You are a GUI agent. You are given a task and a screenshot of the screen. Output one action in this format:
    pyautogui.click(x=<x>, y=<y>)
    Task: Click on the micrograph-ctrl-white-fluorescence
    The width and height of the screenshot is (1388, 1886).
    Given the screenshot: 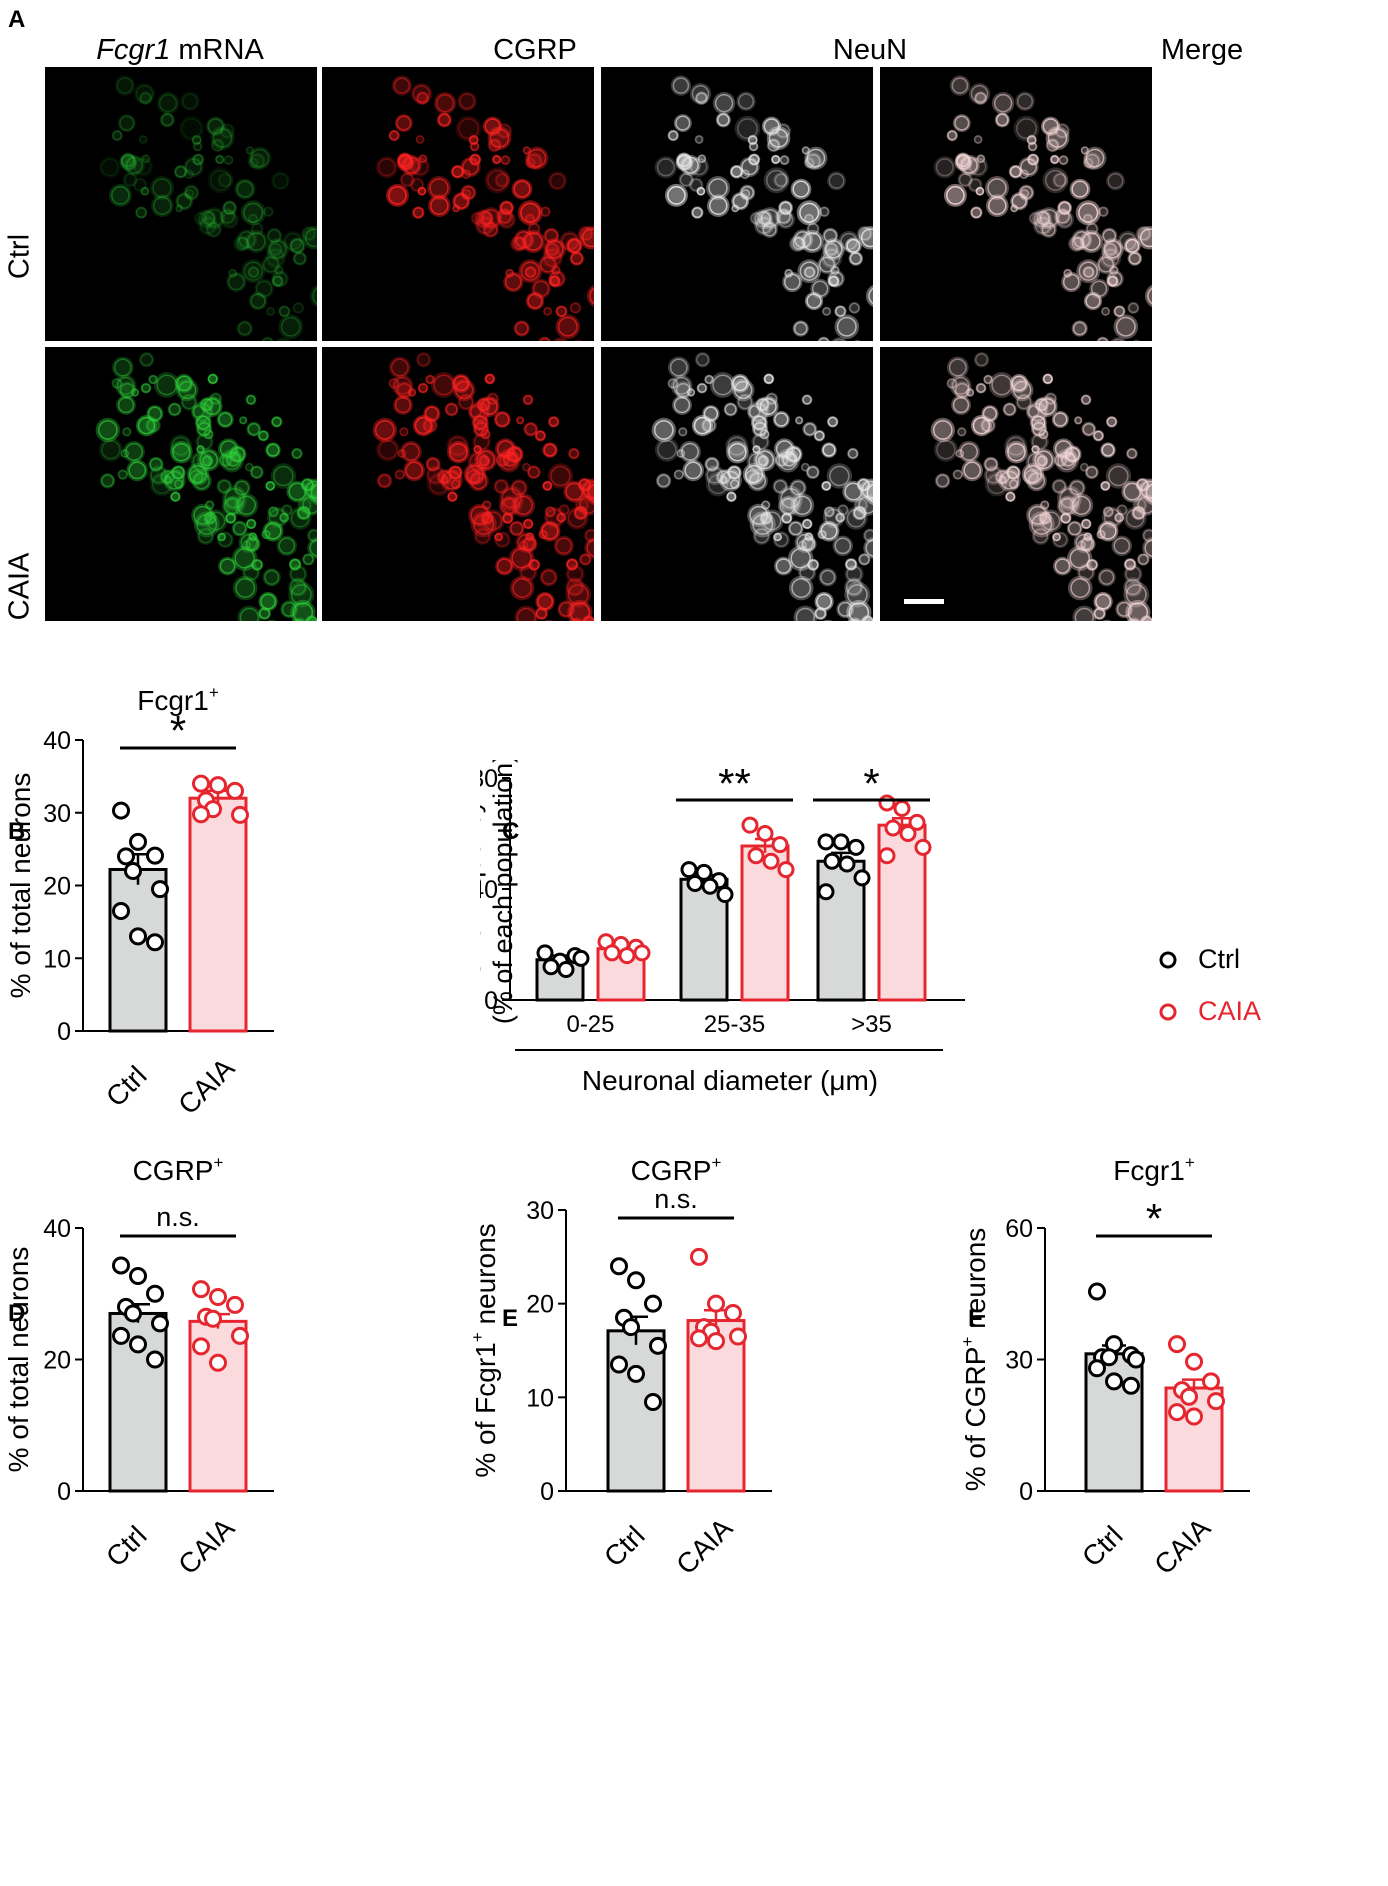 What is the action you would take?
    pyautogui.click(x=737, y=204)
    